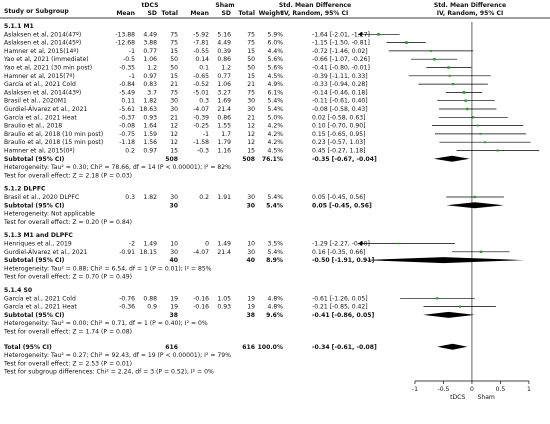 This screenshot has width=550, height=424. I want to click on x-tick-label: 1, so click(529, 389).